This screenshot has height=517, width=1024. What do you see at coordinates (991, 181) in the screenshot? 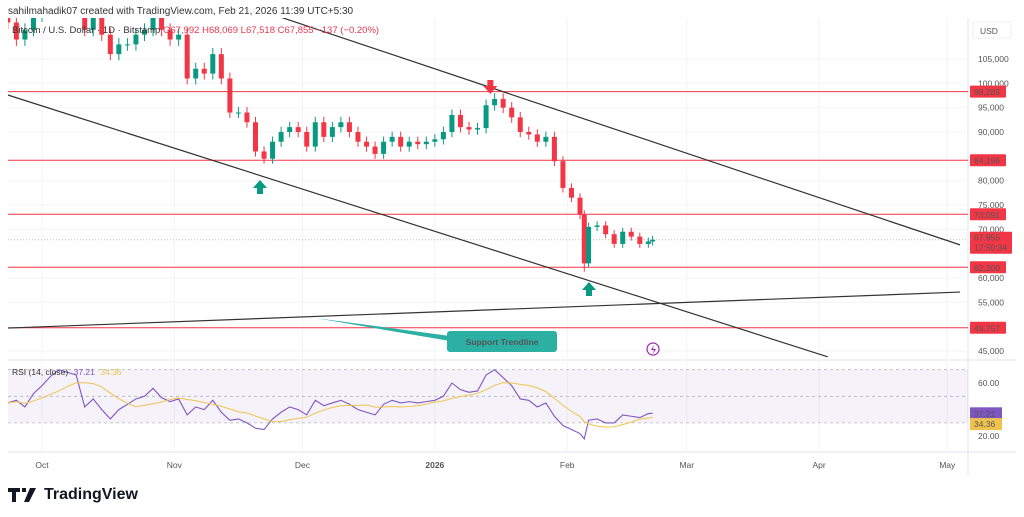
I see `y-tick-label: 80,000` at bounding box center [991, 181].